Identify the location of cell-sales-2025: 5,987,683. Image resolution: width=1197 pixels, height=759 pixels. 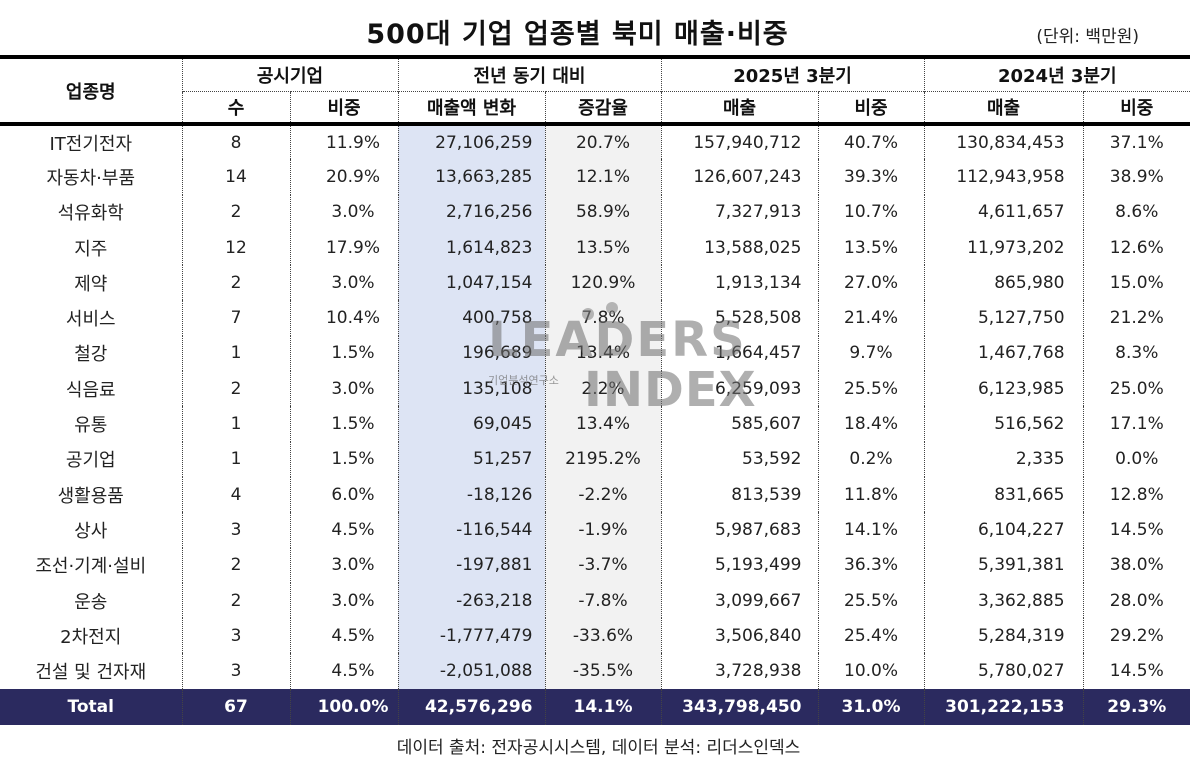
(739, 530).